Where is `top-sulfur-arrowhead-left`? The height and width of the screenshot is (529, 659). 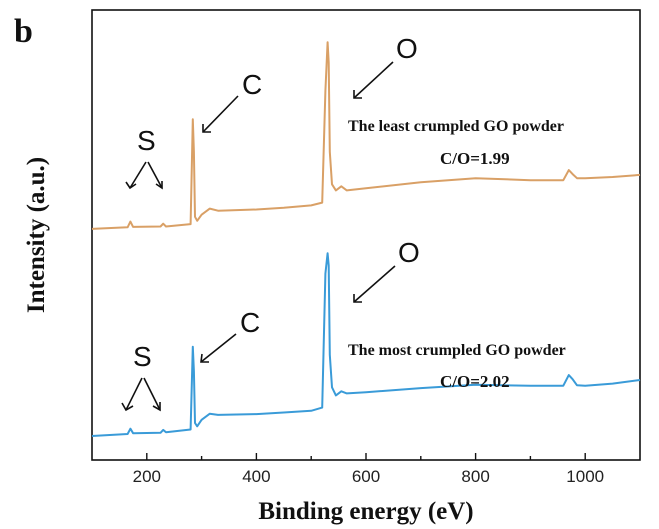 top-sulfur-arrowhead-left is located at coordinates (131, 185).